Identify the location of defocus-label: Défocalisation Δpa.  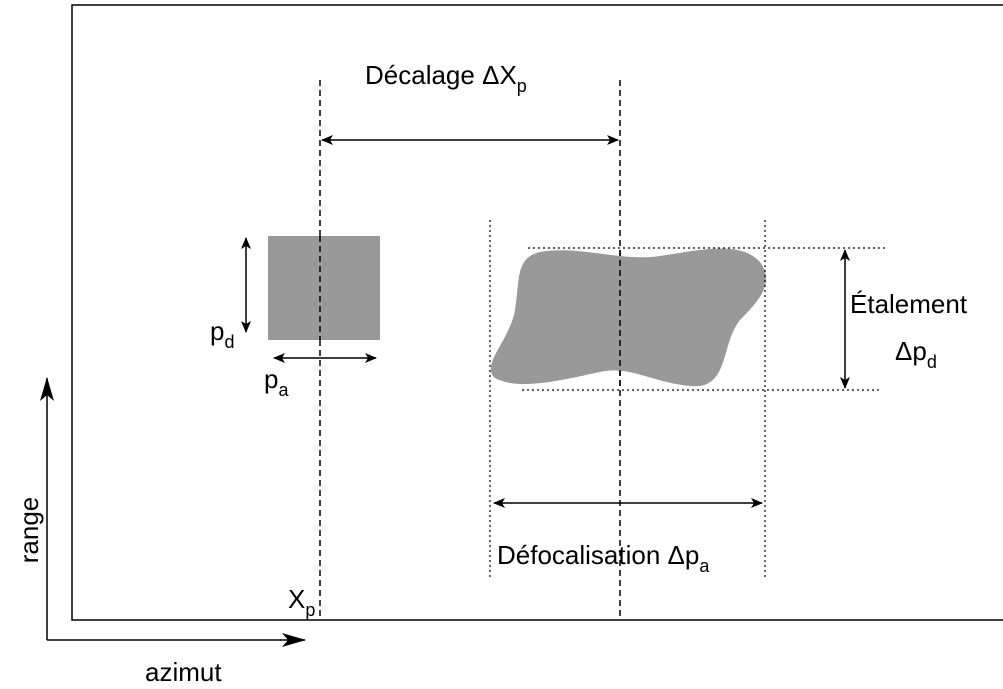
(603, 558).